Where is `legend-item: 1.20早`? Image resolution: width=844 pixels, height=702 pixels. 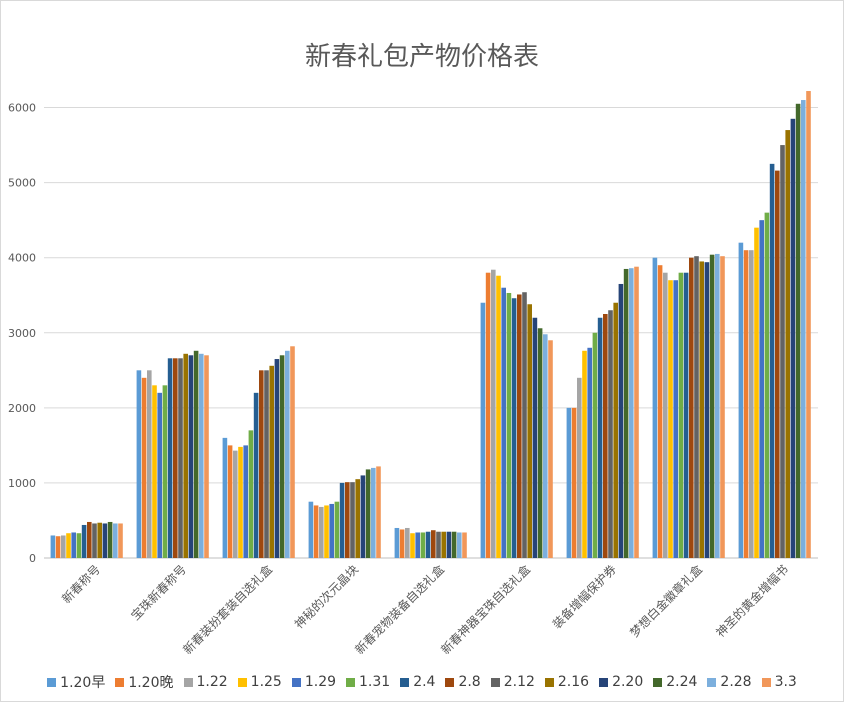 legend-item: 1.20早 is located at coordinates (76, 682).